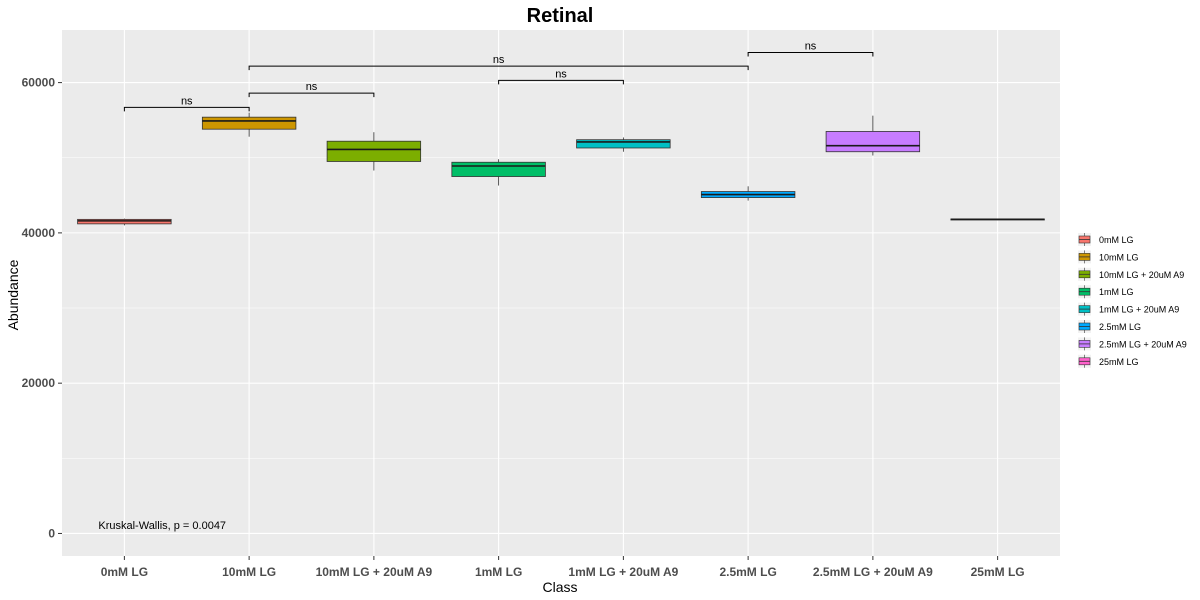 The height and width of the screenshot is (600, 1200). Describe the element at coordinates (498, 572) in the screenshot. I see `x-tick-label: 1mM LG` at that location.